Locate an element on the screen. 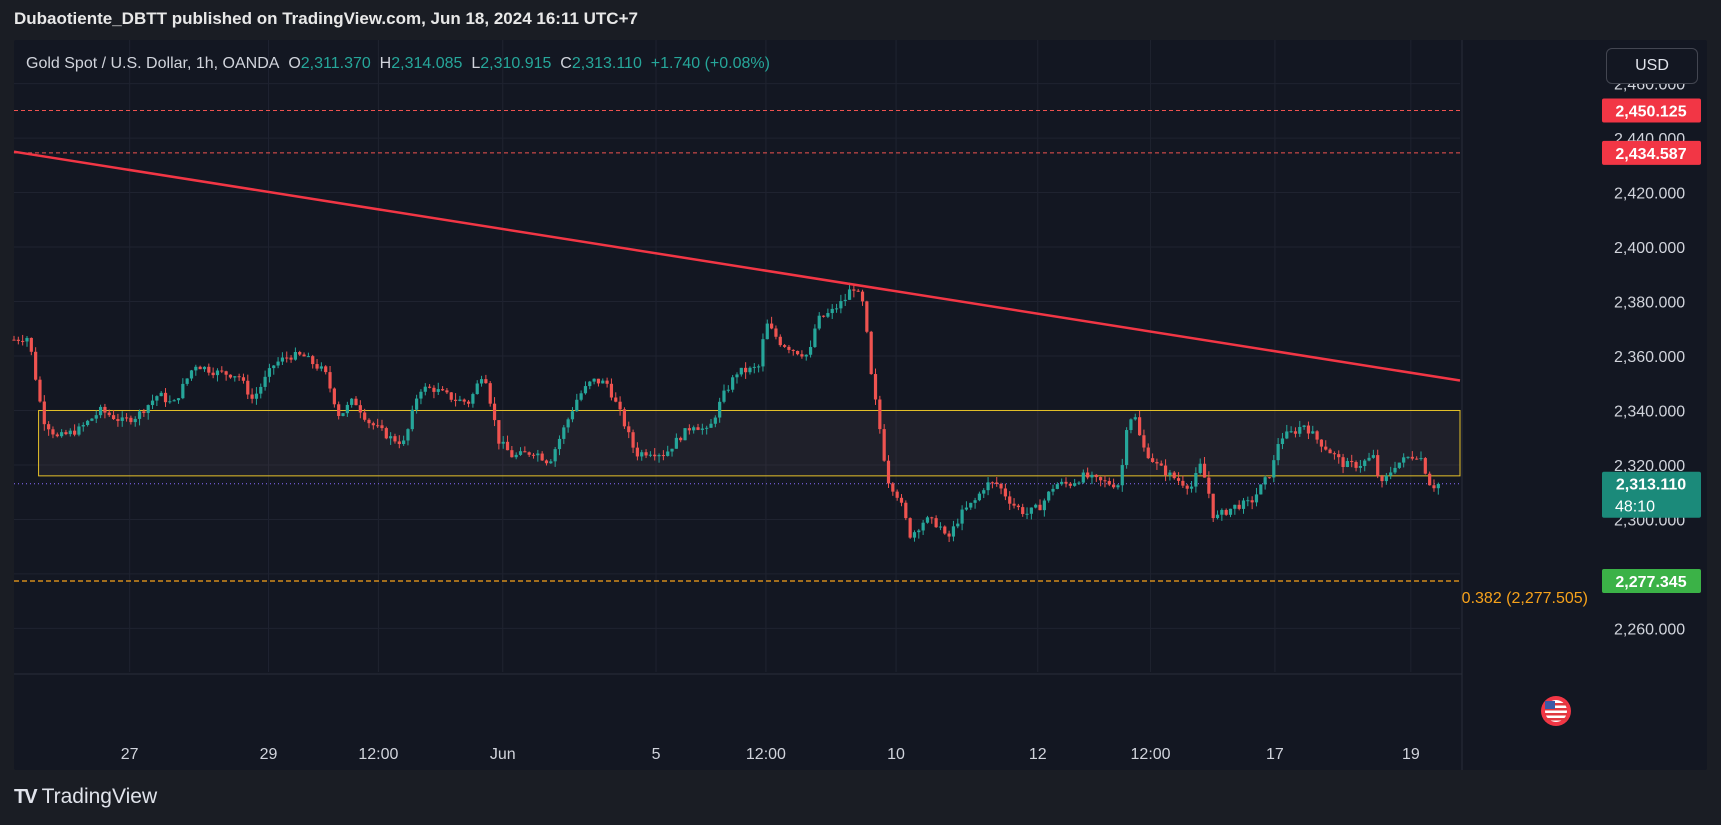 Image resolution: width=1721 pixels, height=825 pixels. us-flag-icon is located at coordinates (1556, 711).